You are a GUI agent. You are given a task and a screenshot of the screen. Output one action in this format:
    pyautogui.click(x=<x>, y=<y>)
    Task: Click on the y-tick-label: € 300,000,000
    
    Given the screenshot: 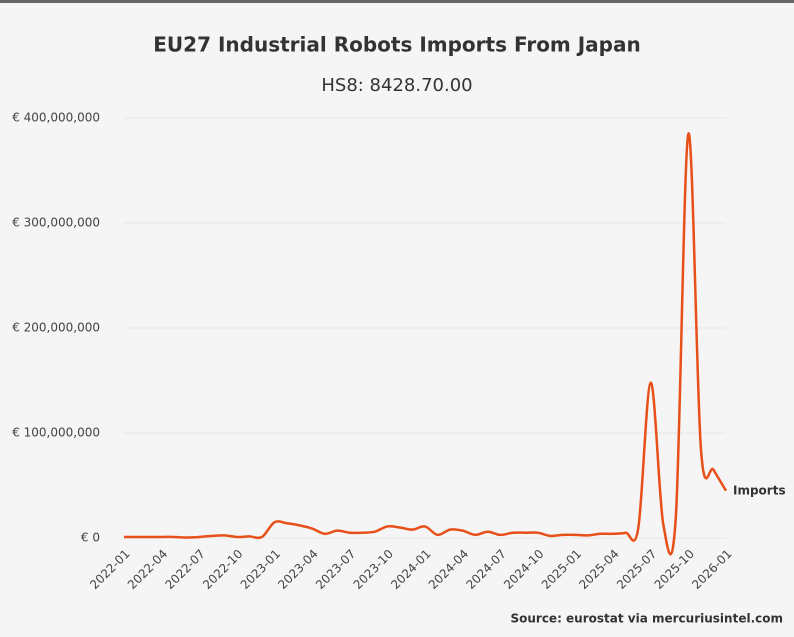 What is the action you would take?
    pyautogui.click(x=56, y=223)
    